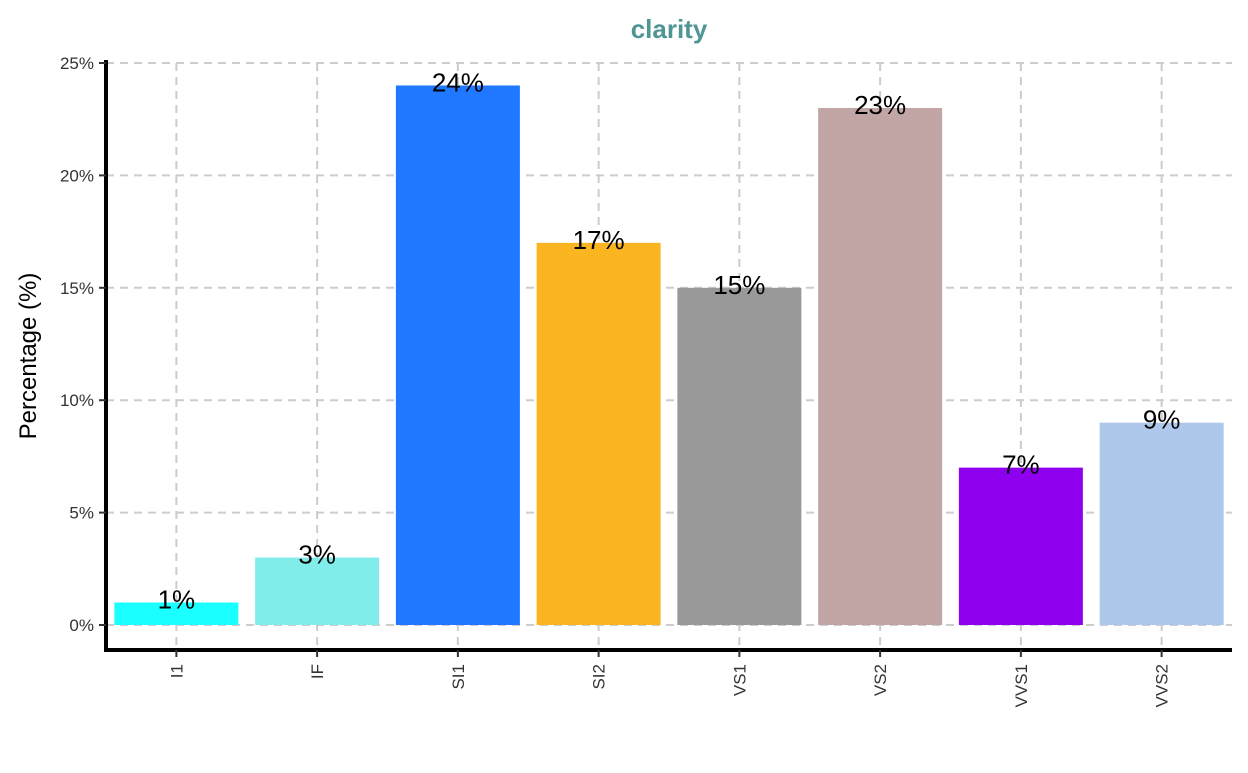 The image size is (1248, 773). Describe the element at coordinates (77, 288) in the screenshot. I see `y-tick-label: 15%` at that location.